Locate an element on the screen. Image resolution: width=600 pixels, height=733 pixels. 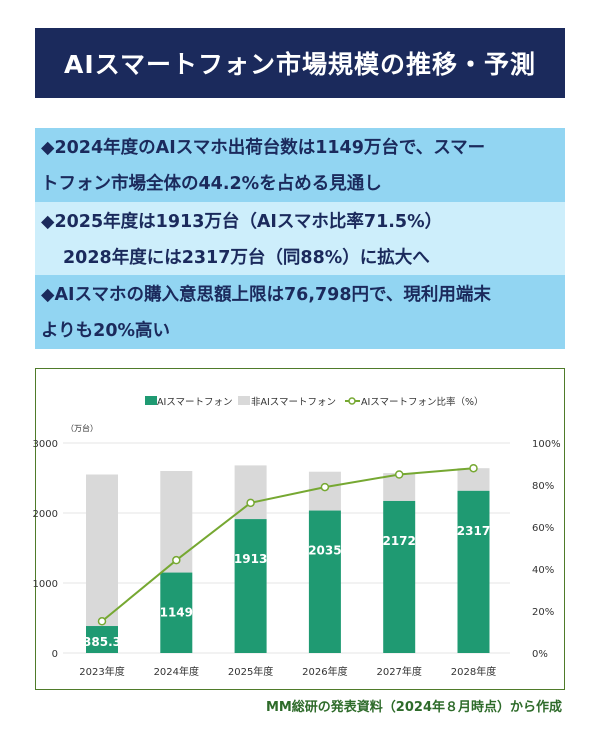
y2-tick-label: 80% is located at coordinates (543, 486).